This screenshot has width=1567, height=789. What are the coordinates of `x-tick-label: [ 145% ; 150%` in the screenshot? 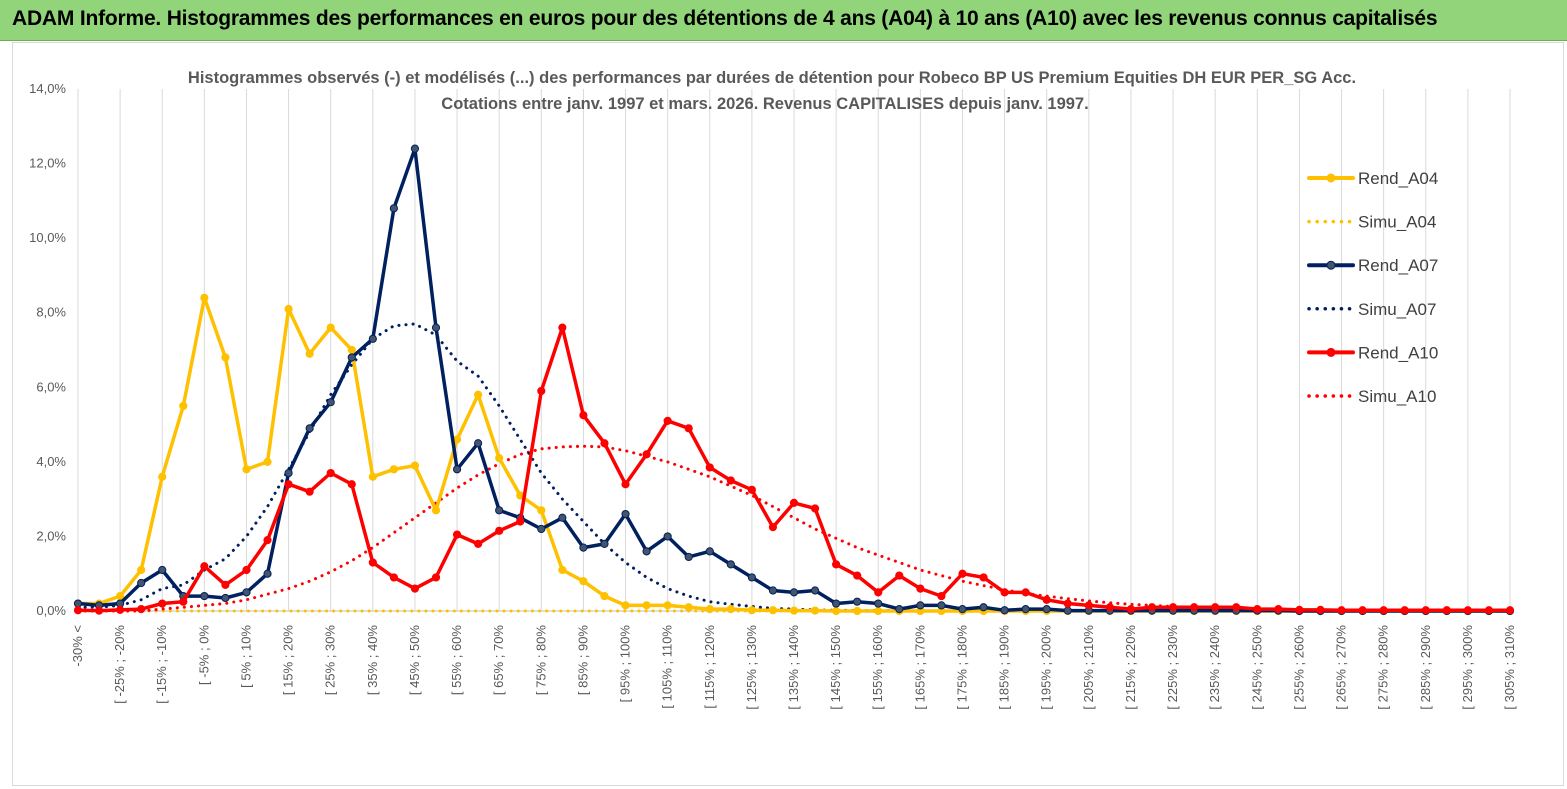 It's located at (835, 667).